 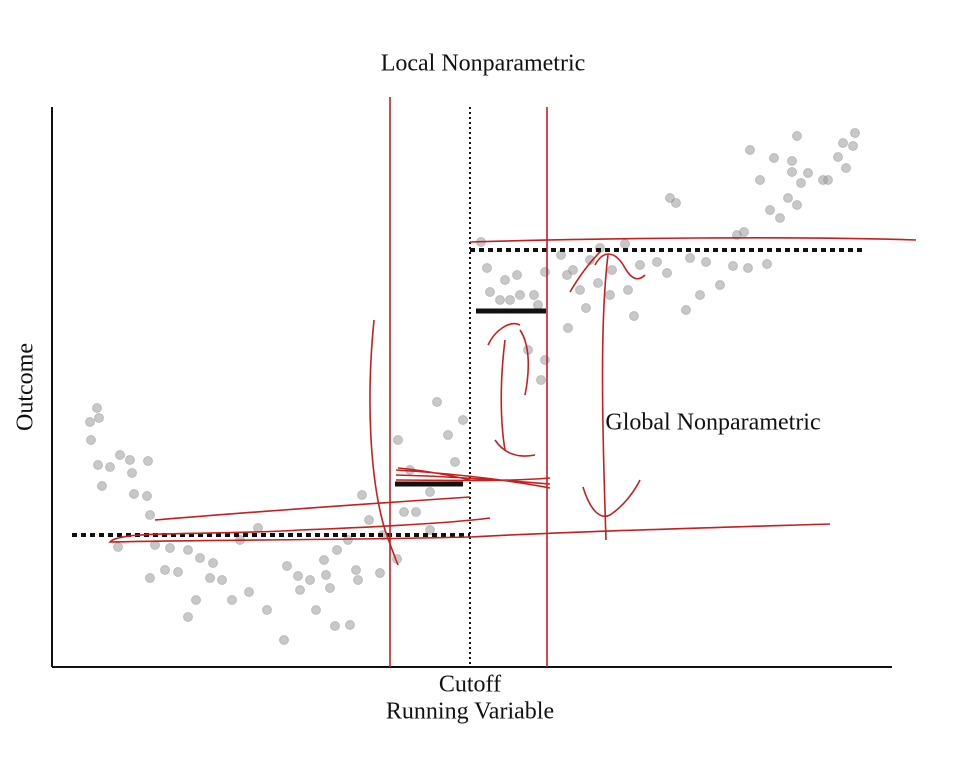 What do you see at coordinates (470, 712) in the screenshot?
I see `x-axis-label: Running Variable` at bounding box center [470, 712].